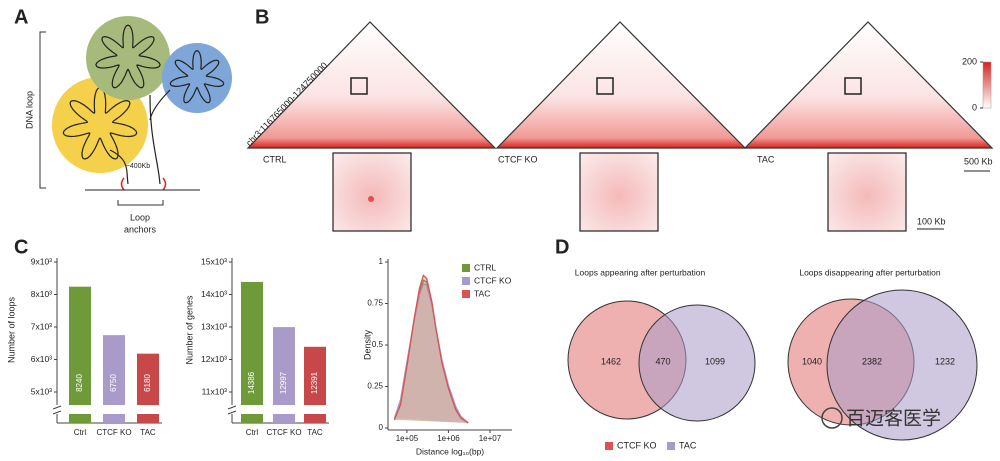 This screenshot has width=1000, height=461. What do you see at coordinates (715, 361) in the screenshot?
I see `venn-count: 1099` at bounding box center [715, 361].